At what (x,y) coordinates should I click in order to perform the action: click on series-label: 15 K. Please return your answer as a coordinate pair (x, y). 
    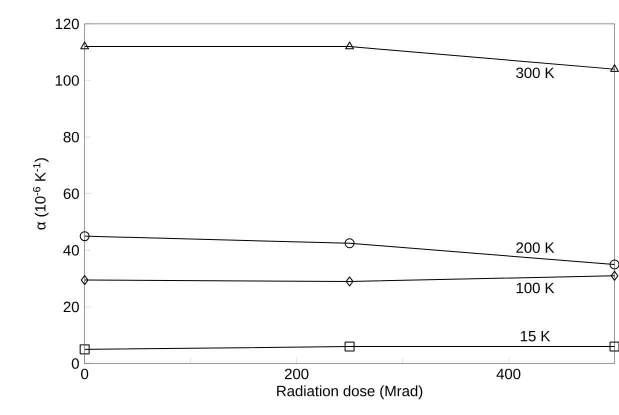
    Looking at the image, I should click on (535, 336).